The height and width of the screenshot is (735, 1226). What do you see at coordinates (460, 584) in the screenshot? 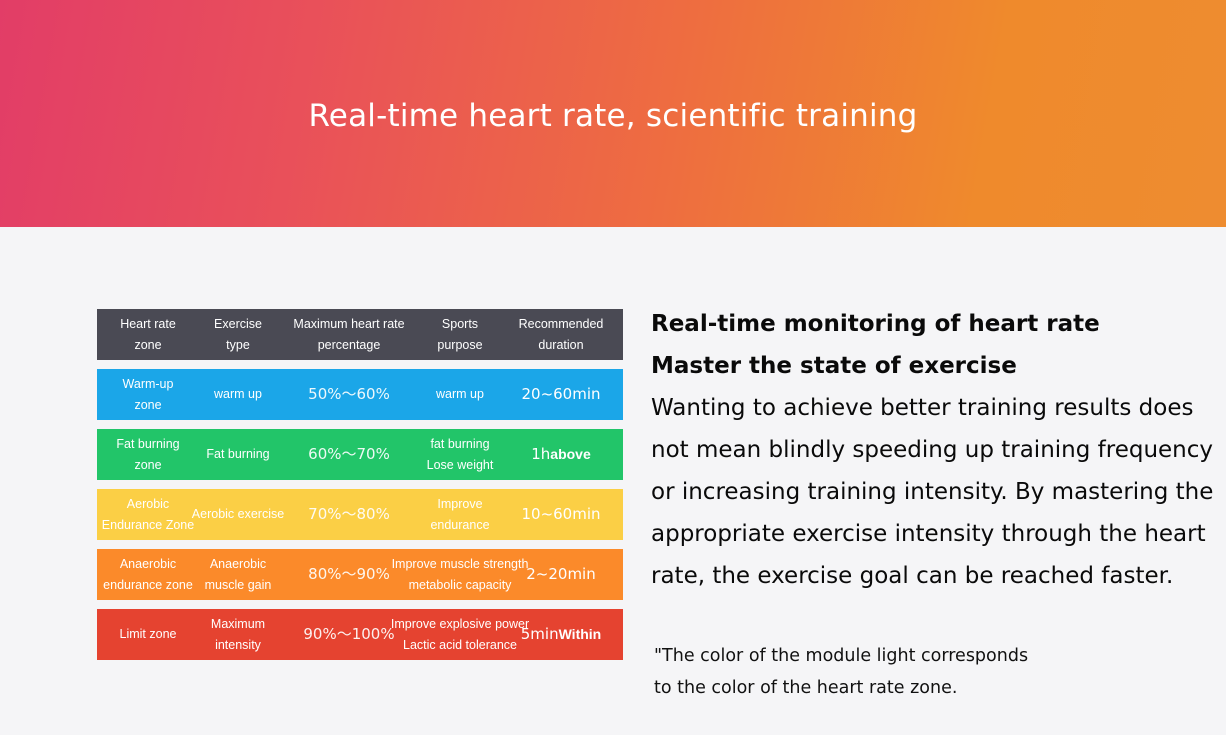
I see `purpose-cell-line-2: metabolic capacity` at bounding box center [460, 584].